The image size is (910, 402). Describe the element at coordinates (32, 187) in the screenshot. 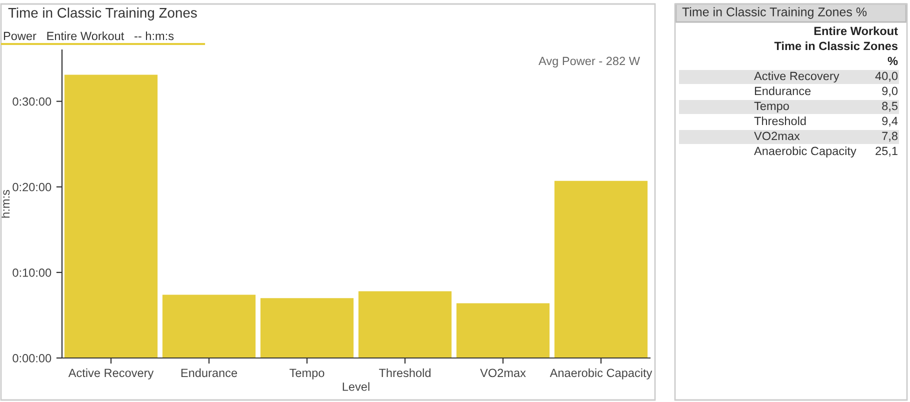

I see `y-tick-label: 0:20:00` at that location.